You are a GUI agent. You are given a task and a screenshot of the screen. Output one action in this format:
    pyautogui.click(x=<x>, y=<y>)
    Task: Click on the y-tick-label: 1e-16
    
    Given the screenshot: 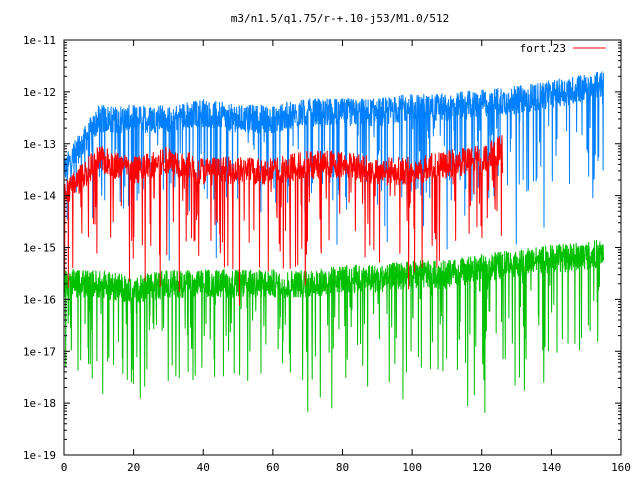 What is the action you would take?
    pyautogui.click(x=39, y=299)
    